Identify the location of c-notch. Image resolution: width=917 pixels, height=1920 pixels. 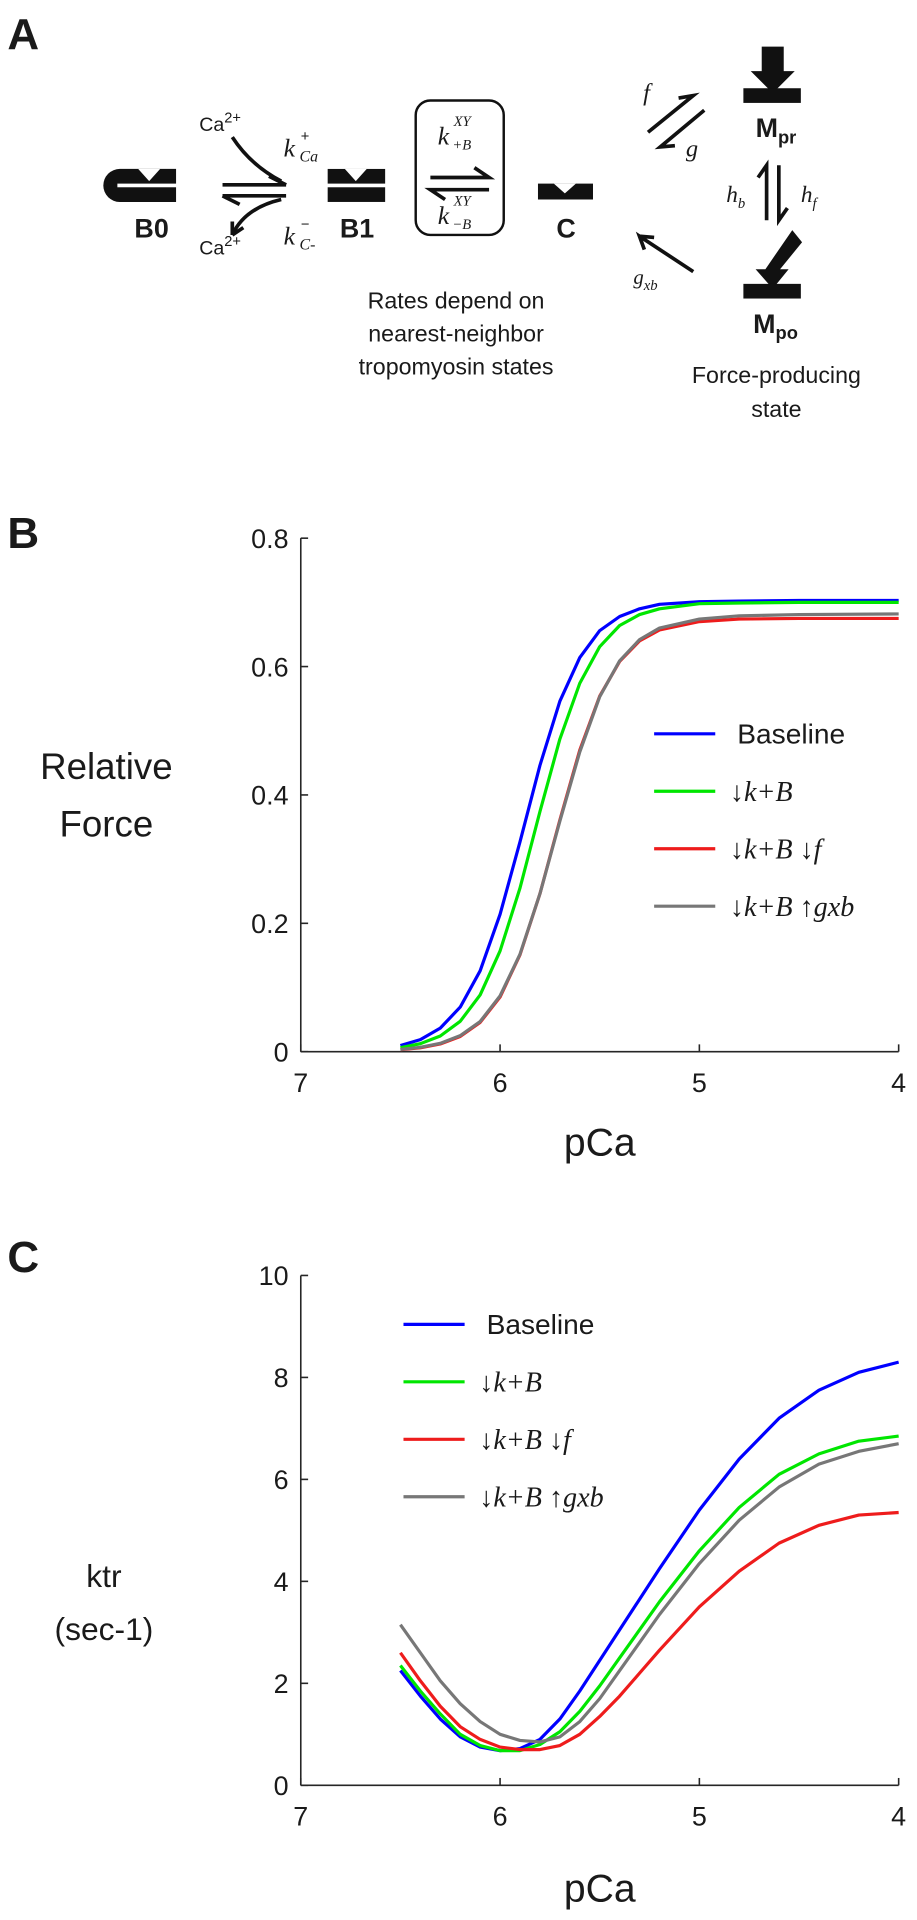
(564, 188).